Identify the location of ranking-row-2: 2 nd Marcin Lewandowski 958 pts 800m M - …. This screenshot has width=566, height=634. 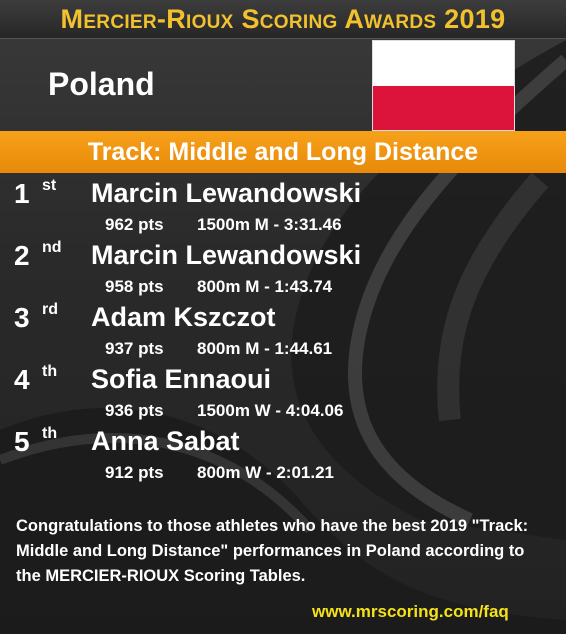
(283, 270).